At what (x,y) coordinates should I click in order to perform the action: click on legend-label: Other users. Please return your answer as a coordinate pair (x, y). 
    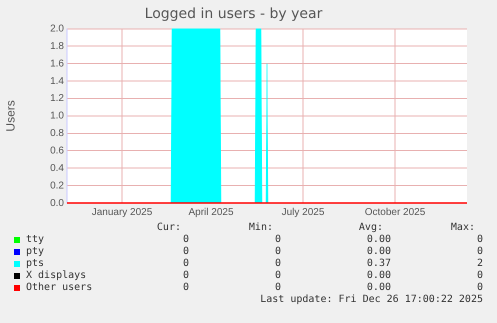
    Looking at the image, I should click on (59, 288).